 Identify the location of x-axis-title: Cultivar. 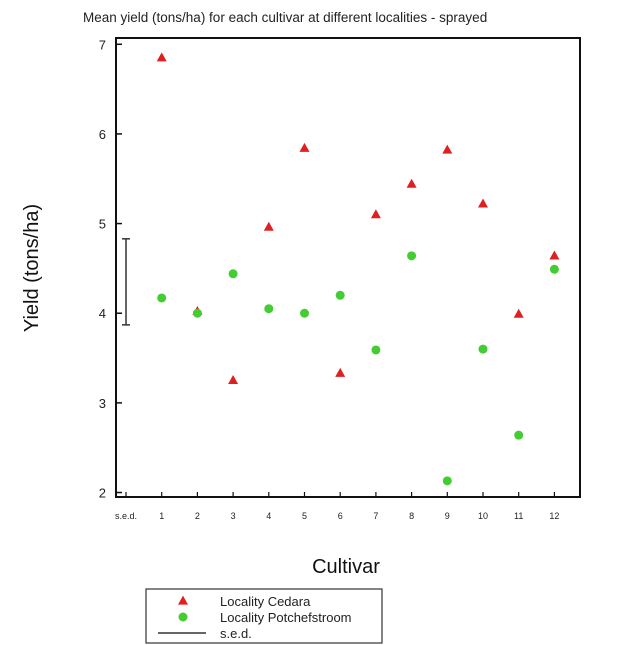
(346, 567).